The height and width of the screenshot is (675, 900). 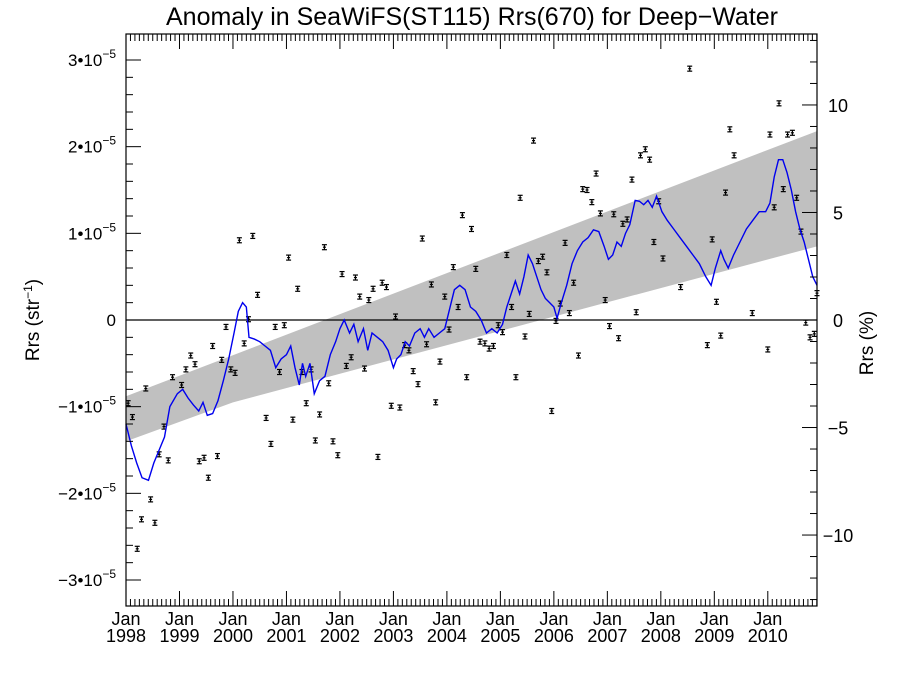 What do you see at coordinates (838, 536) in the screenshot?
I see `y-right-tick-label: −10` at bounding box center [838, 536].